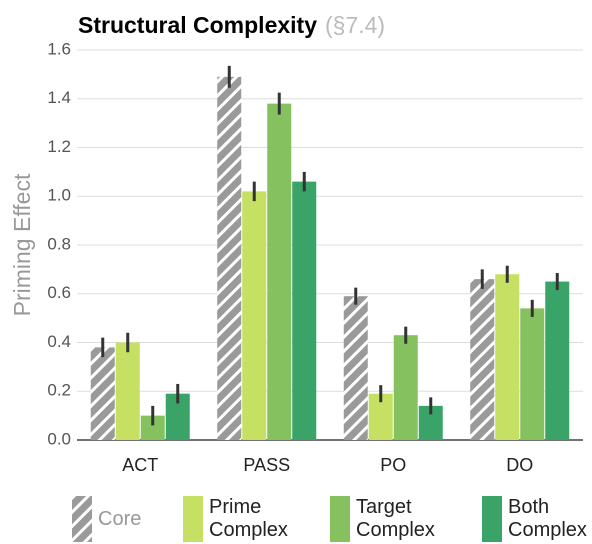 Image resolution: width=592 pixels, height=544 pixels. I want to click on y-tick-label: 1.6, so click(59, 48).